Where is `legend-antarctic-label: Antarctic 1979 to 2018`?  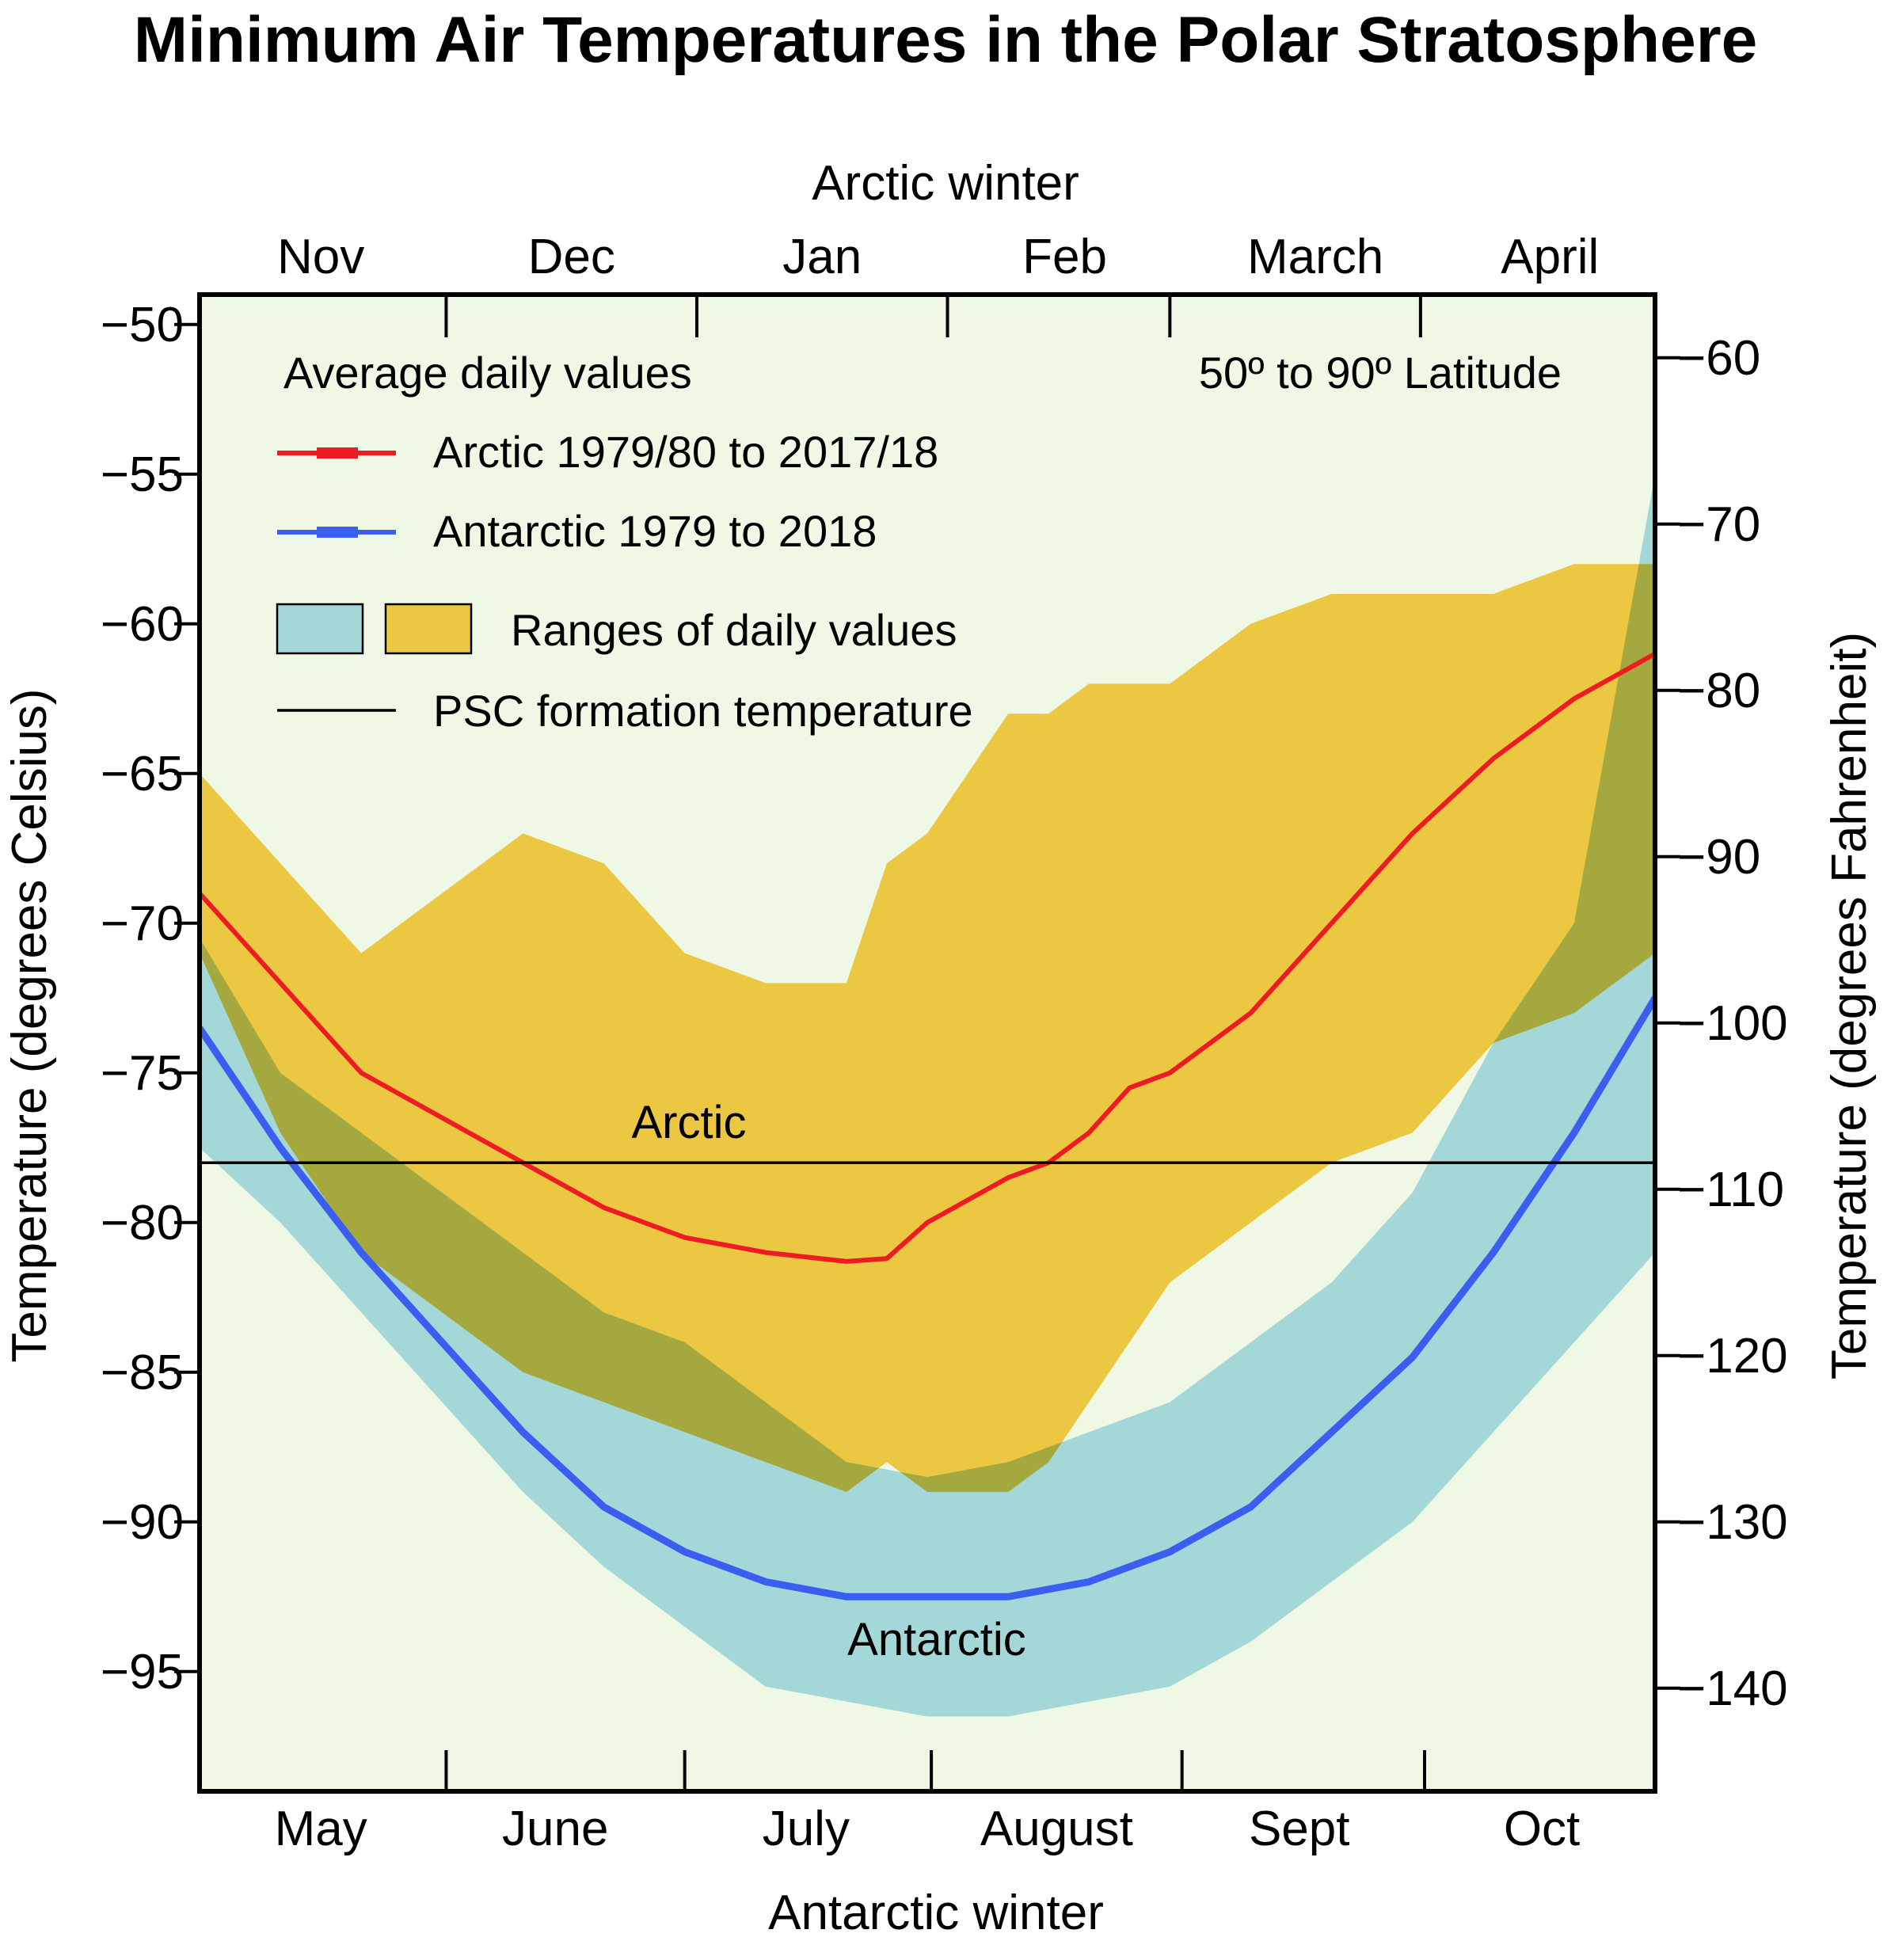 legend-antarctic-label: Antarctic 1979 to 2018 is located at coordinates (655, 531).